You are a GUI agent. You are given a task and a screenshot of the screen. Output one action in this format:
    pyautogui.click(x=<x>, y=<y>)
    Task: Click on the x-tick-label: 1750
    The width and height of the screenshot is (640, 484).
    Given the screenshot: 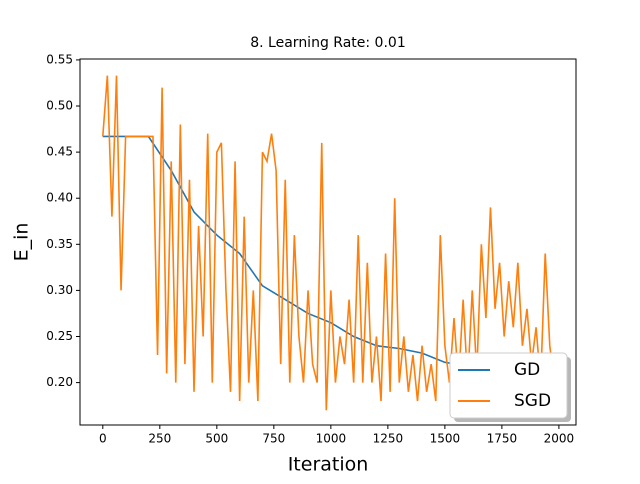 What is the action you would take?
    pyautogui.click(x=502, y=439)
    